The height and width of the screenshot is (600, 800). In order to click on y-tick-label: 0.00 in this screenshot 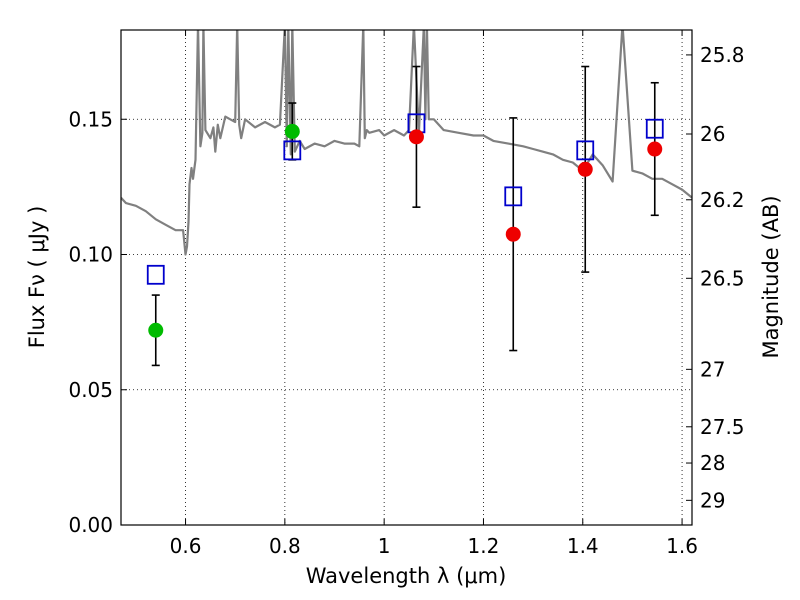, I will do `click(90, 525)`.